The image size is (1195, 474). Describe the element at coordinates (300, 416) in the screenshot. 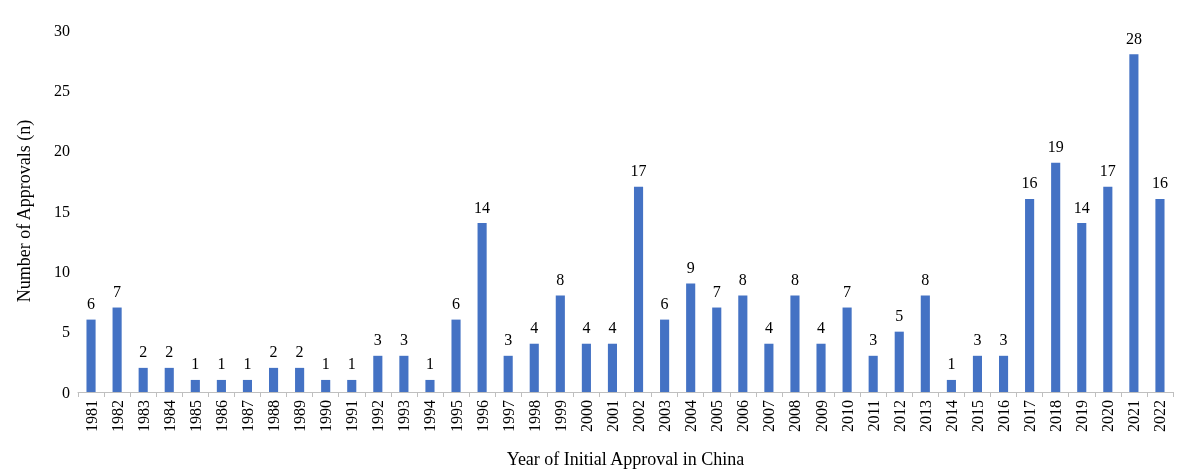

I see `x-tick-label: 1989` at that location.